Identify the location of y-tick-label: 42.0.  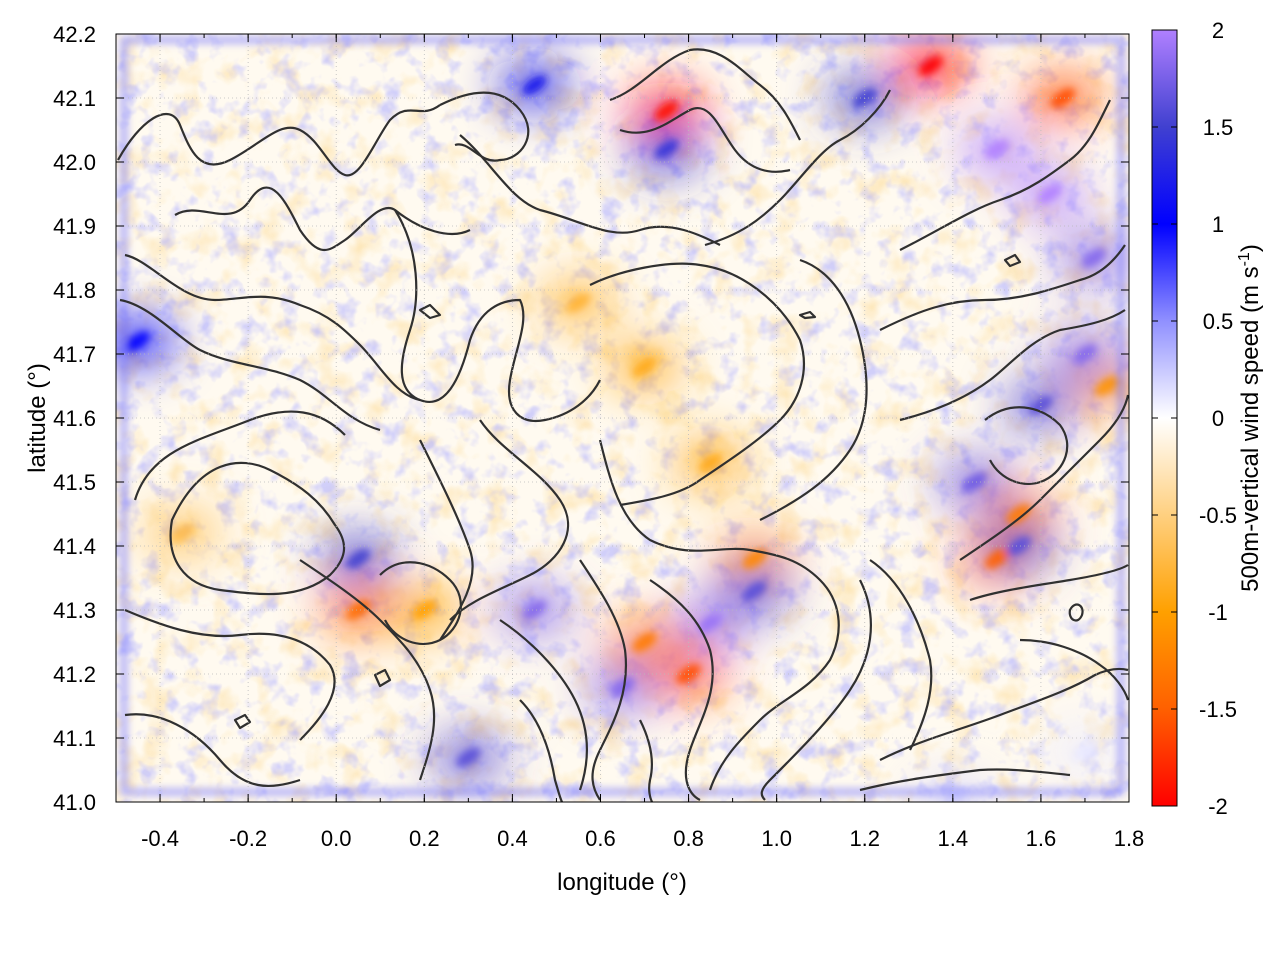
(74, 162).